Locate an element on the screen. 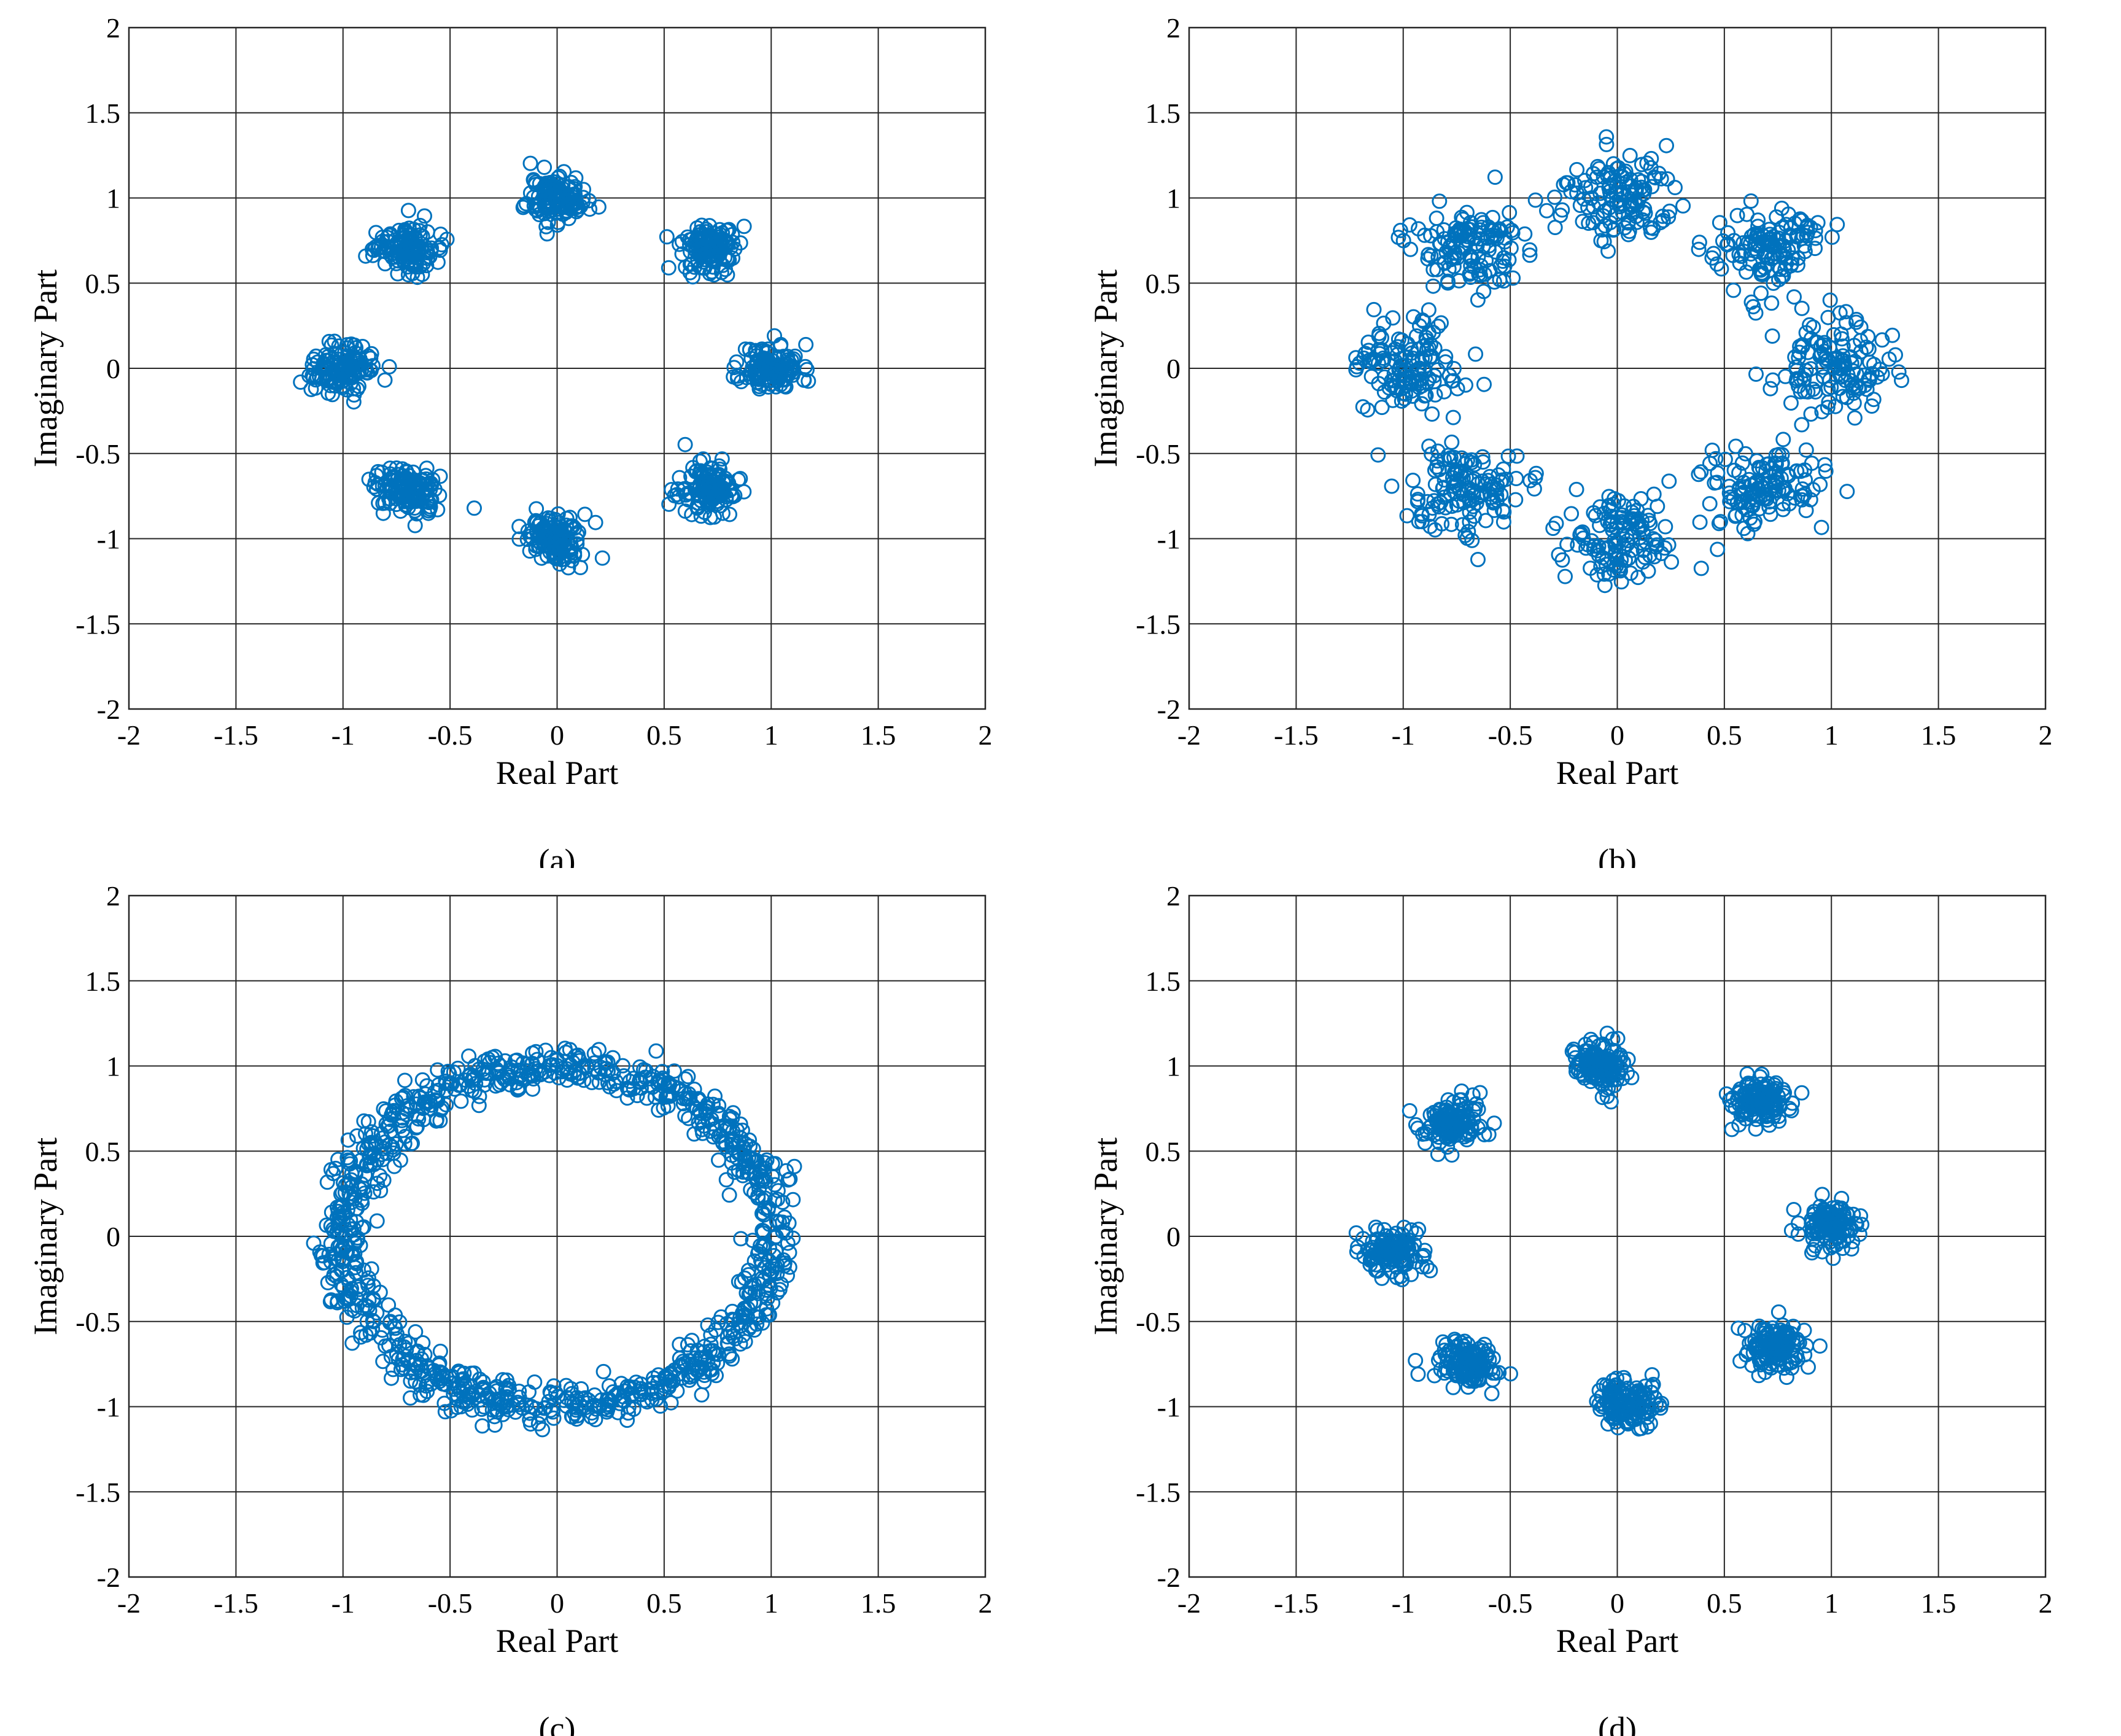  x-tick-label: 0.5 is located at coordinates (1724, 1603).